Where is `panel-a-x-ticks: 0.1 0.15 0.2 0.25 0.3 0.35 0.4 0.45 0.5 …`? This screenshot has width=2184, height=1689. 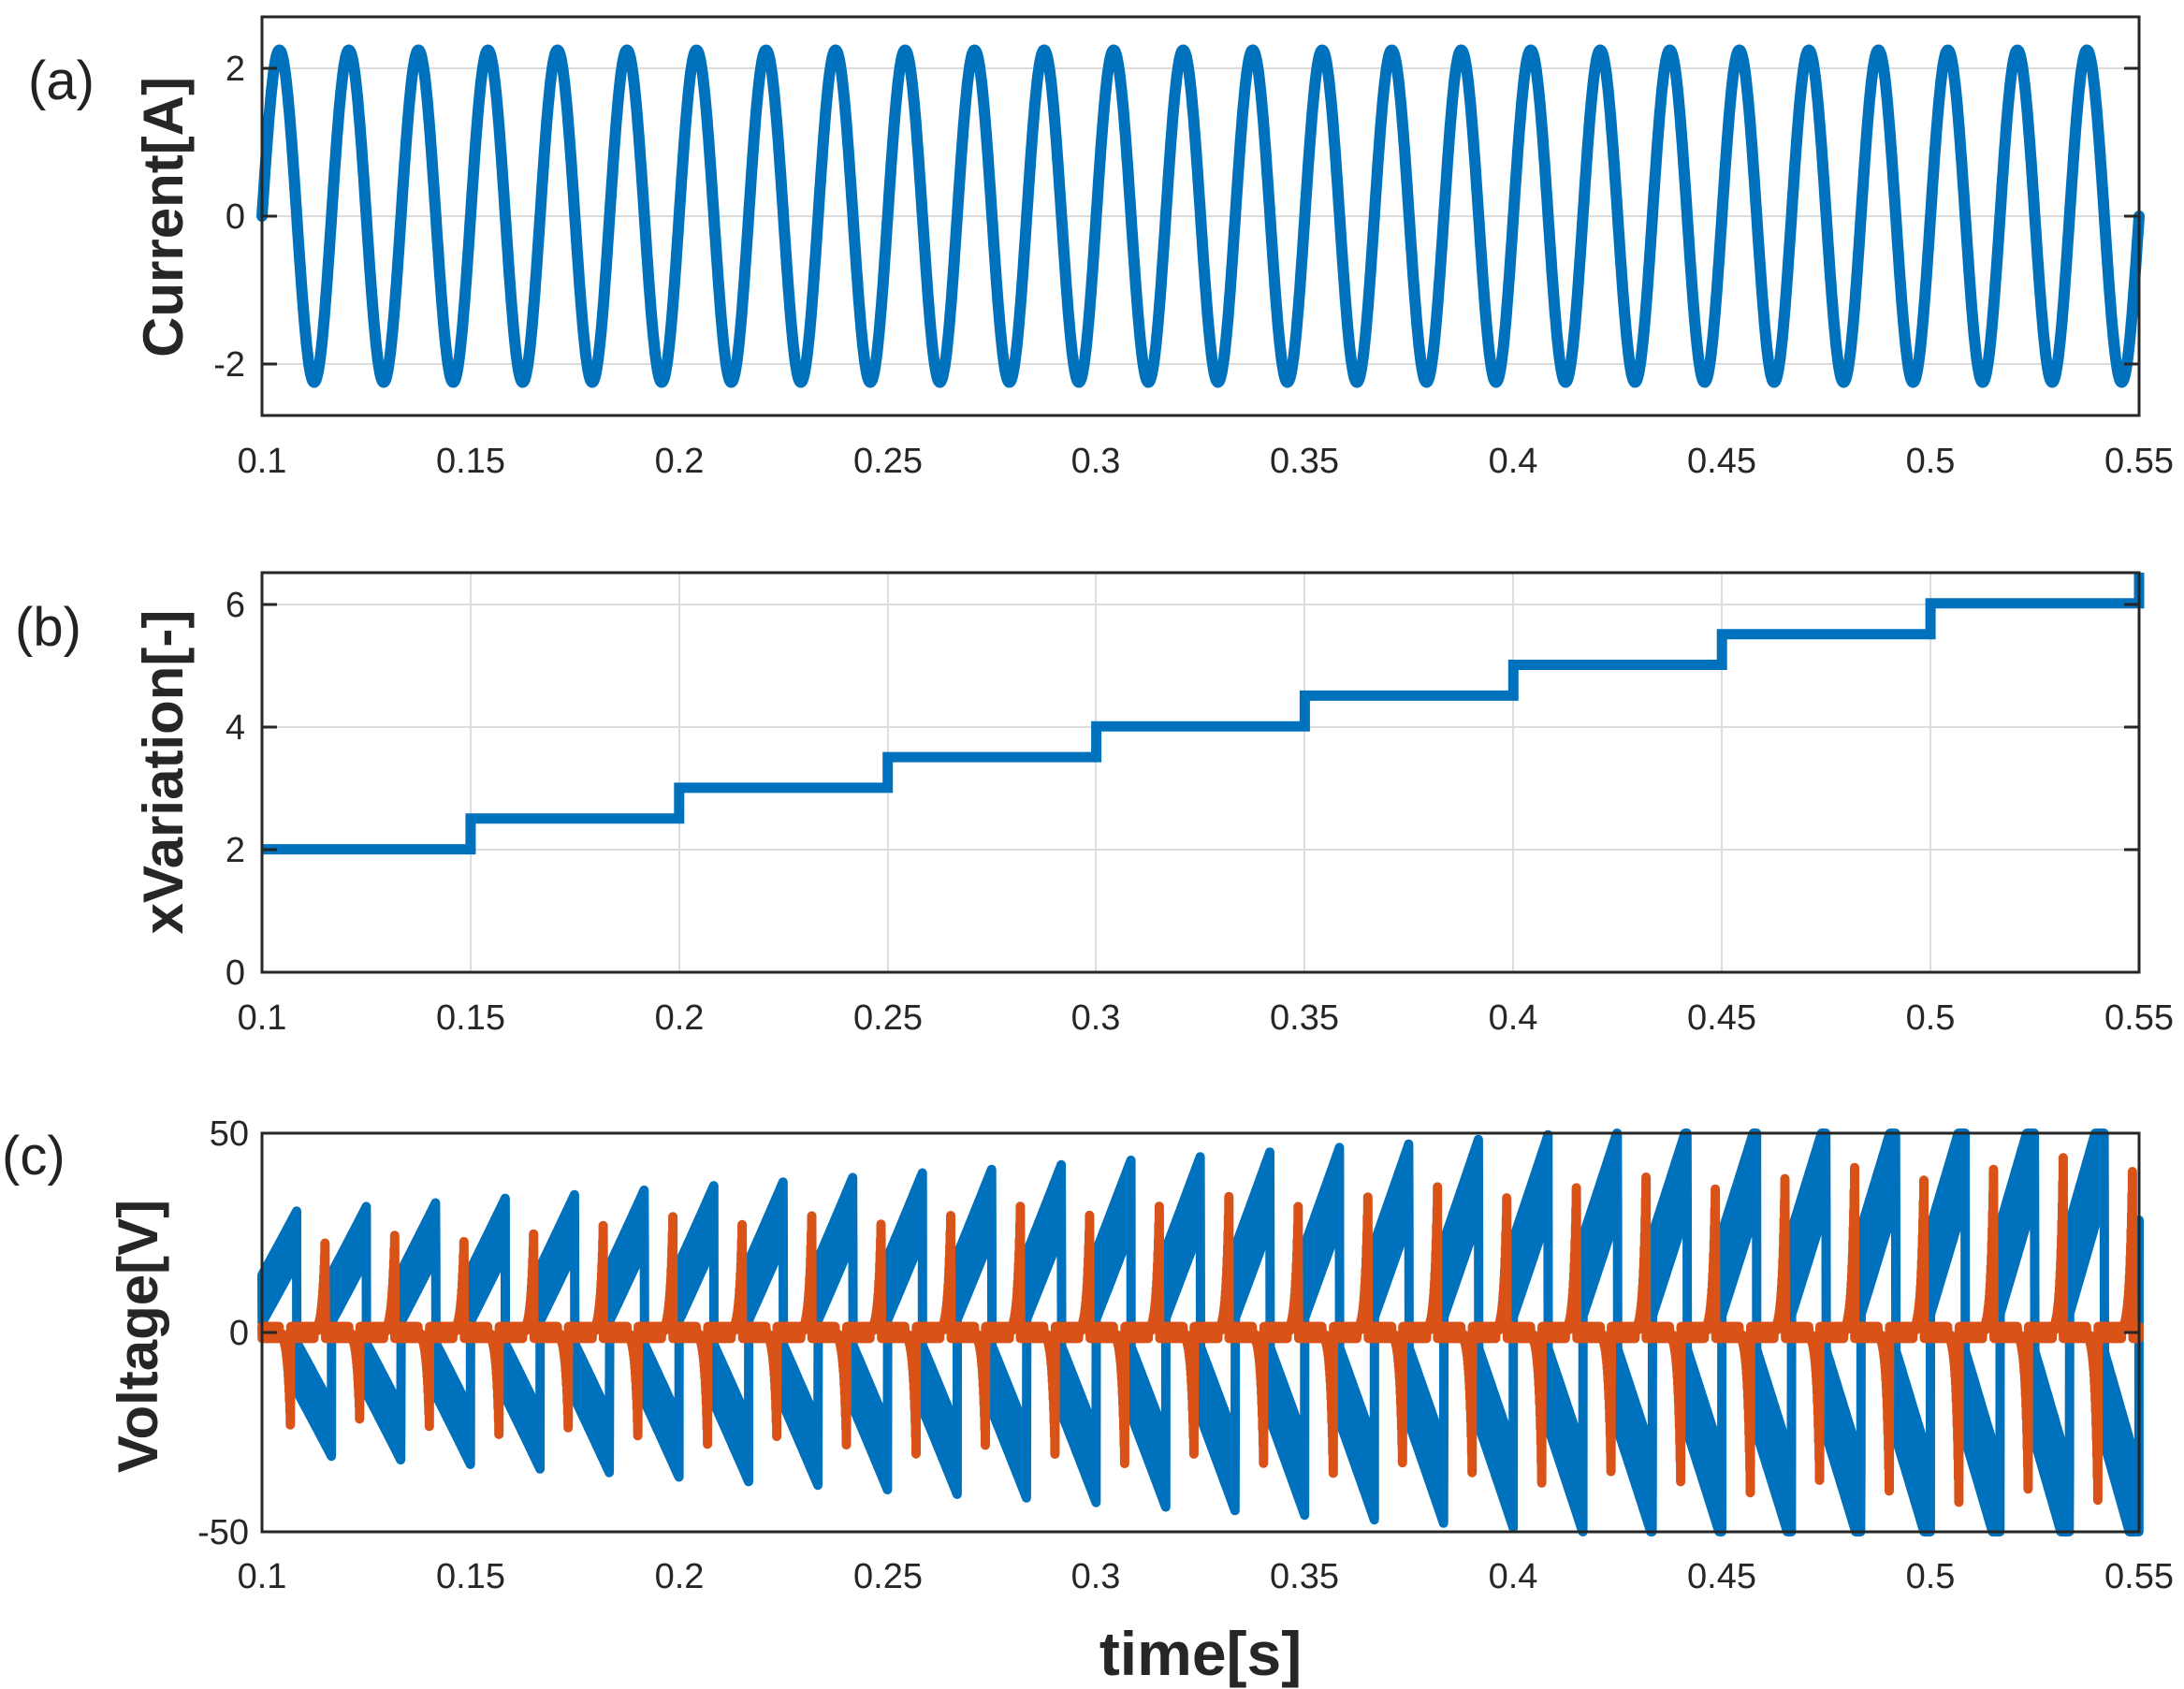 panel-a-x-ticks: 0.1 0.15 0.2 0.25 0.3 0.35 0.4 0.45 0.5 … is located at coordinates (1206, 462).